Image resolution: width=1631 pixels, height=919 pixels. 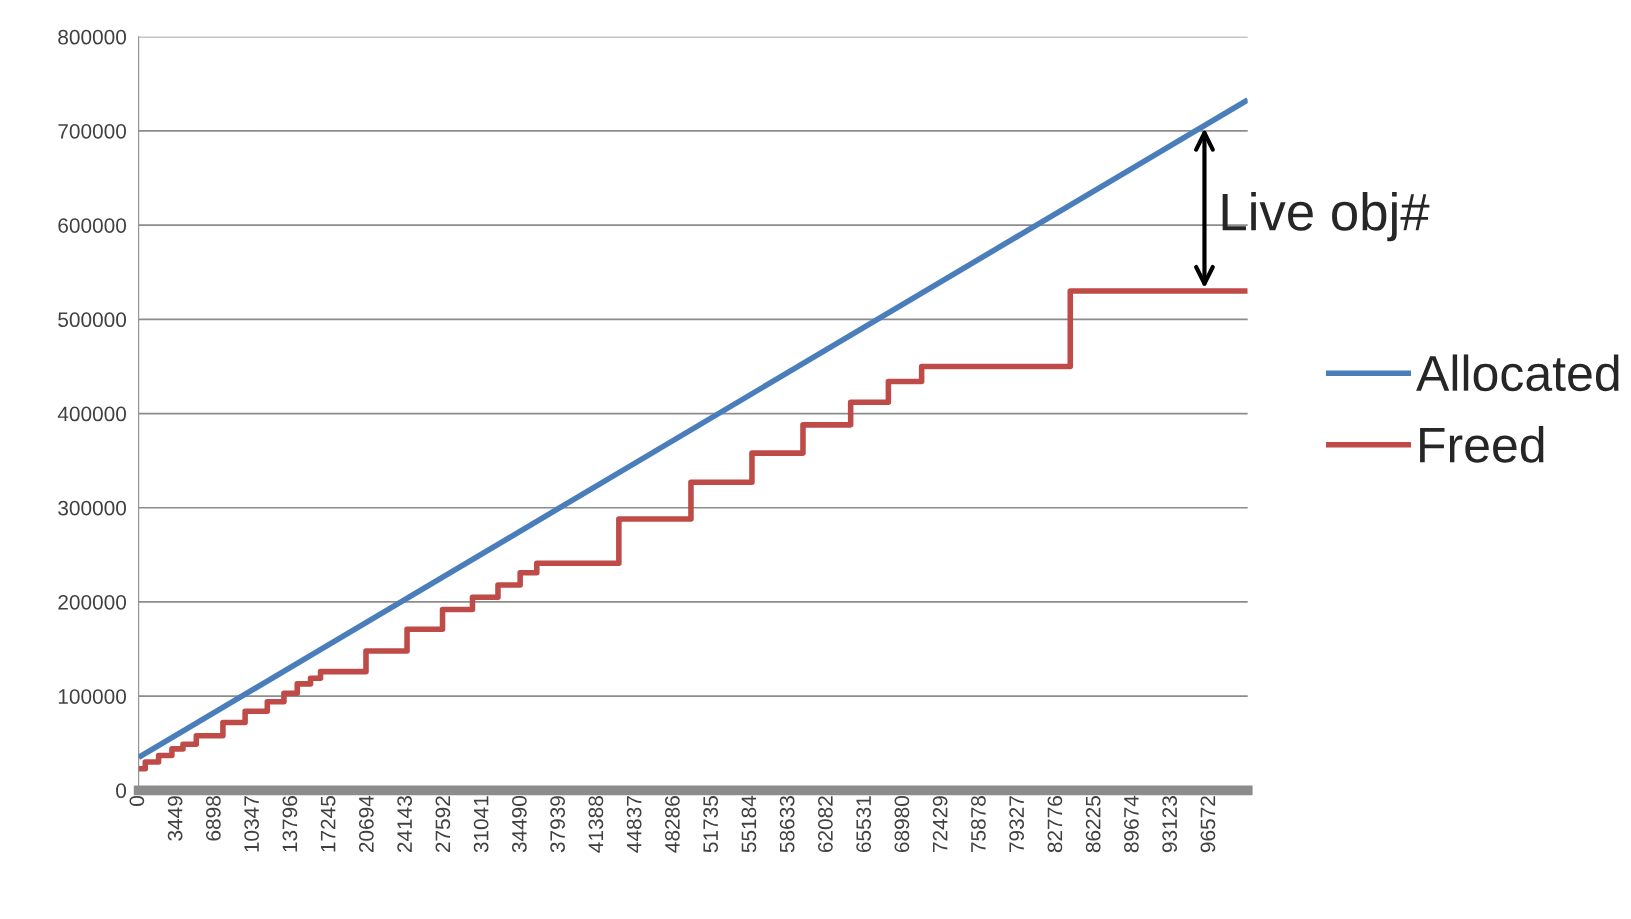 What do you see at coordinates (940, 824) in the screenshot?
I see `x-tick-label: 72429` at bounding box center [940, 824].